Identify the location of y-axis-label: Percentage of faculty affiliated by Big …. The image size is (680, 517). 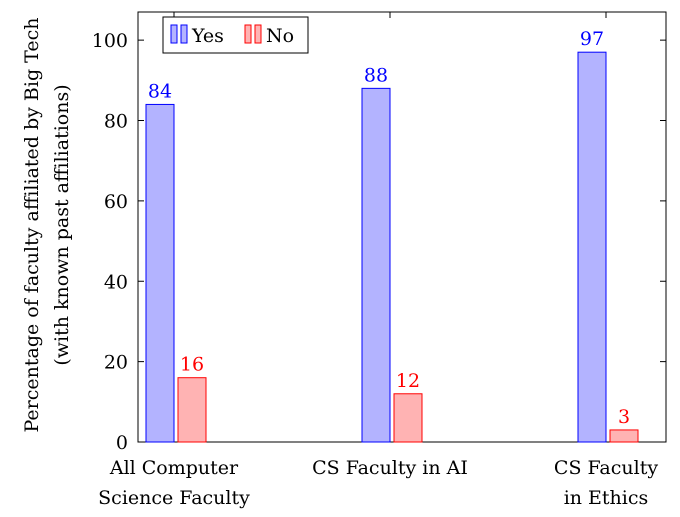
(47, 225).